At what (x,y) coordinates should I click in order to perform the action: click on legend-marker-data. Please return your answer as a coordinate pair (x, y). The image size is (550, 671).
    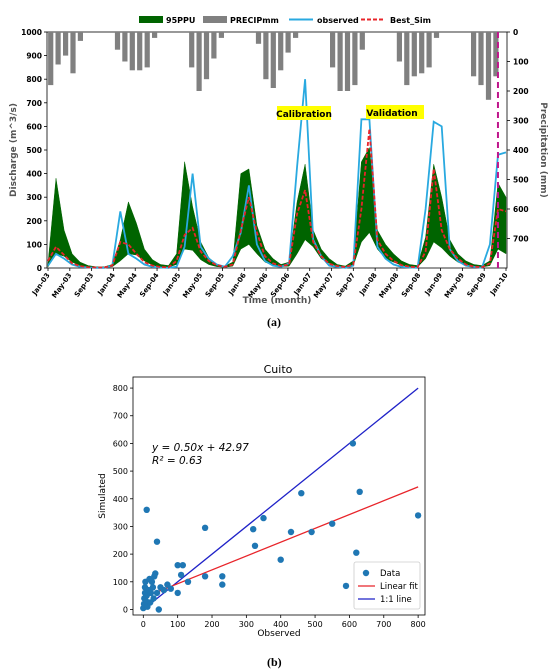
    Looking at the image, I should click on (366, 573).